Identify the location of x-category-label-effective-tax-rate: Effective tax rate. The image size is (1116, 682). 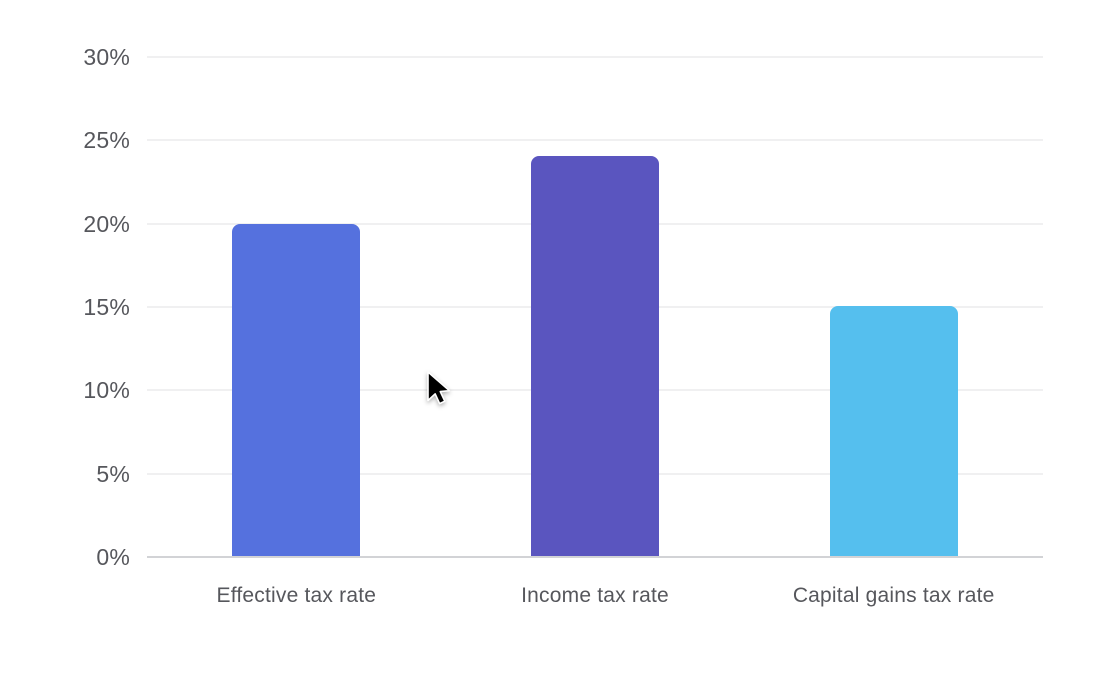
(296, 595).